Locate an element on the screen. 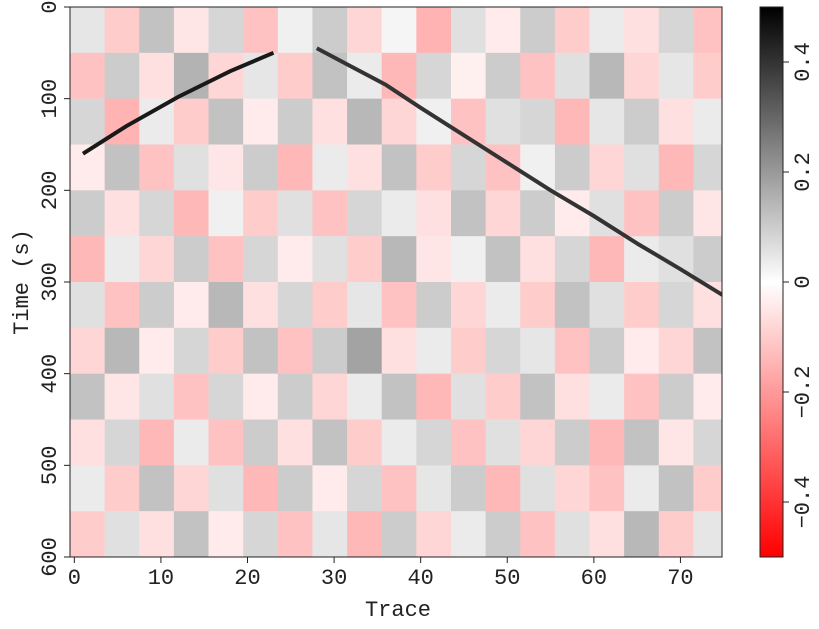 This screenshot has width=819, height=629. y-tick-label: 300 is located at coordinates (50, 282).